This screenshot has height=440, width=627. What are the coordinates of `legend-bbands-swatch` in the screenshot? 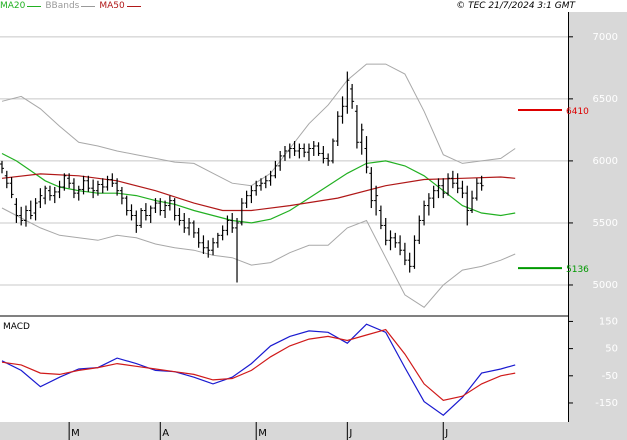 It's located at (88, 6).